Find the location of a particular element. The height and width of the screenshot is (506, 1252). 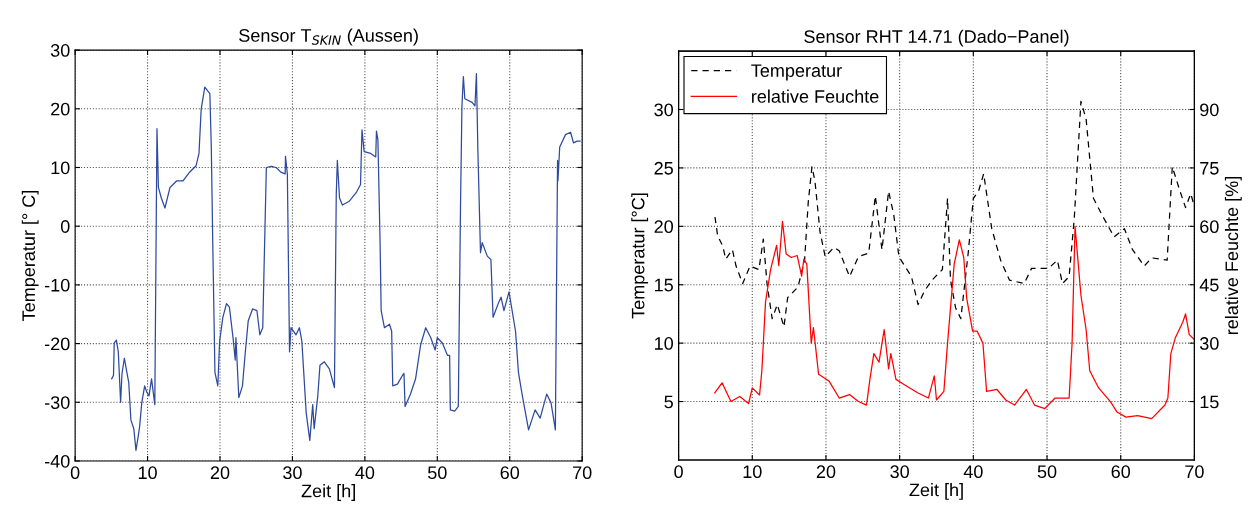

y2-tick-label: 60 is located at coordinates (1209, 227).